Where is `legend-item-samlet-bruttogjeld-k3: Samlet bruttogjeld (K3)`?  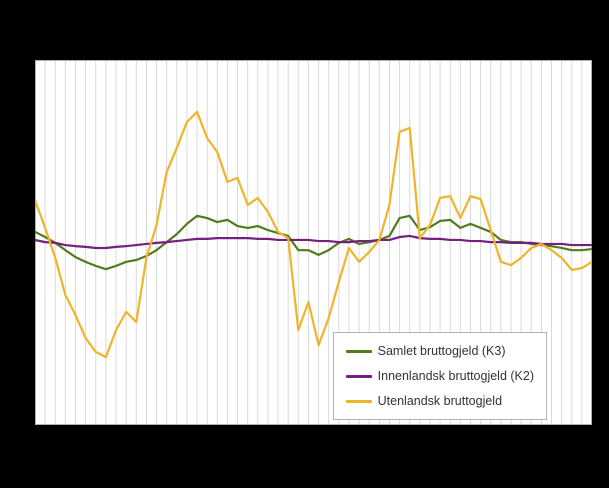
legend-item-samlet-bruttogjeld-k3: Samlet bruttogjeld (K3) is located at coordinates (439, 351).